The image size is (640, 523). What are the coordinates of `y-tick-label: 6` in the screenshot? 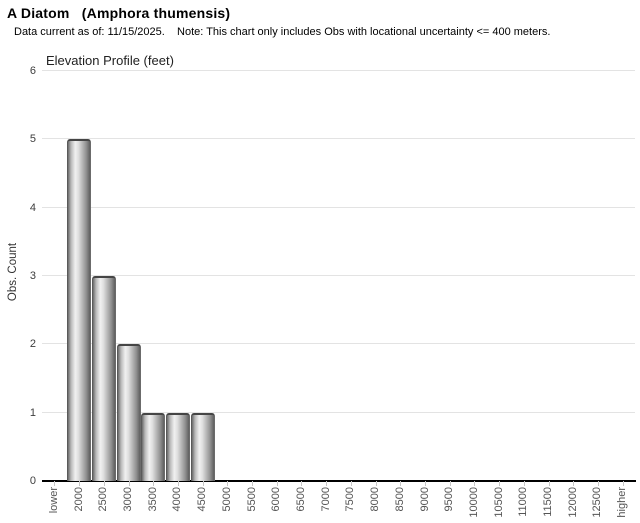 It's located at (32, 71).